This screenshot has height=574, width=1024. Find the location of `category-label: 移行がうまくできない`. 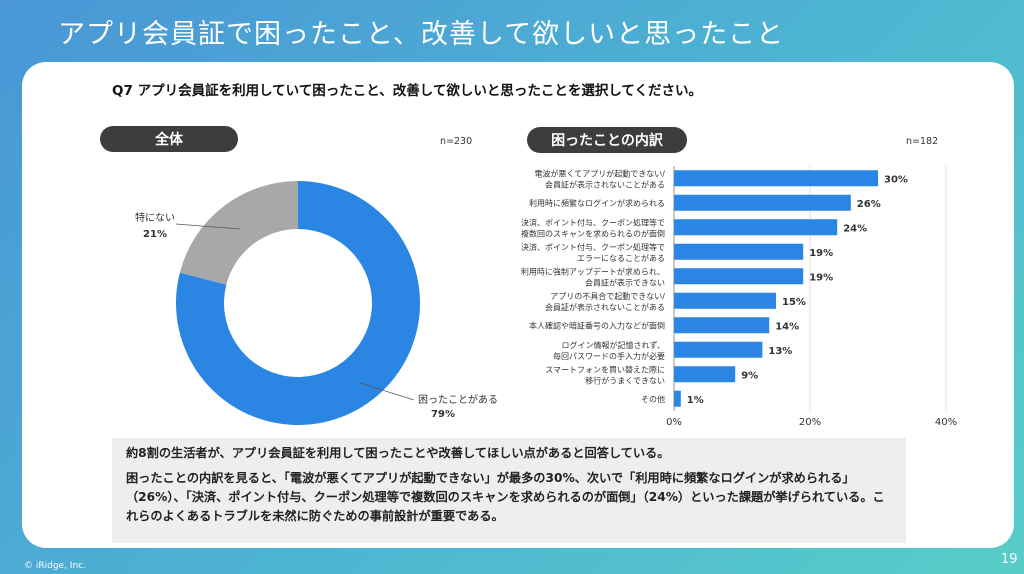

category-label: 移行がうまくできない is located at coordinates (625, 380).